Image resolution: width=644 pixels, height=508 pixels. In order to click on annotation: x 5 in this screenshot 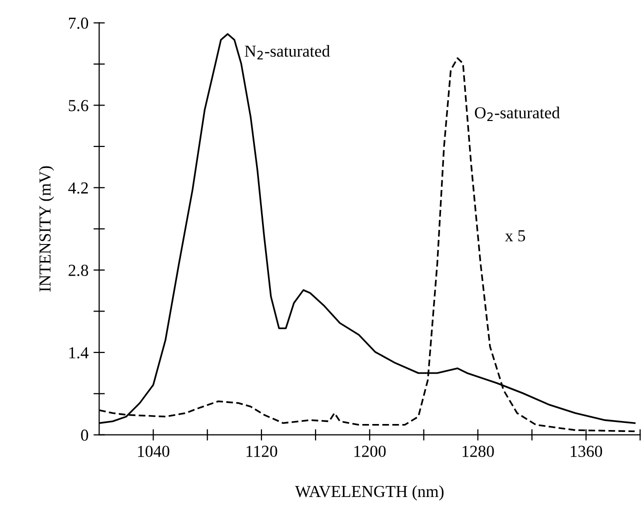, I will do `click(515, 236)`.